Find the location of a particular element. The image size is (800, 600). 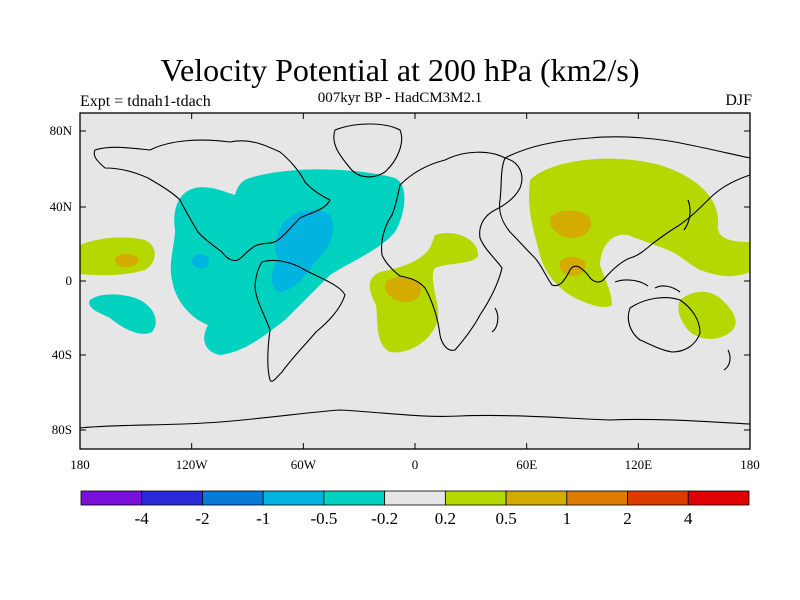

coast-japan is located at coordinates (687, 215).